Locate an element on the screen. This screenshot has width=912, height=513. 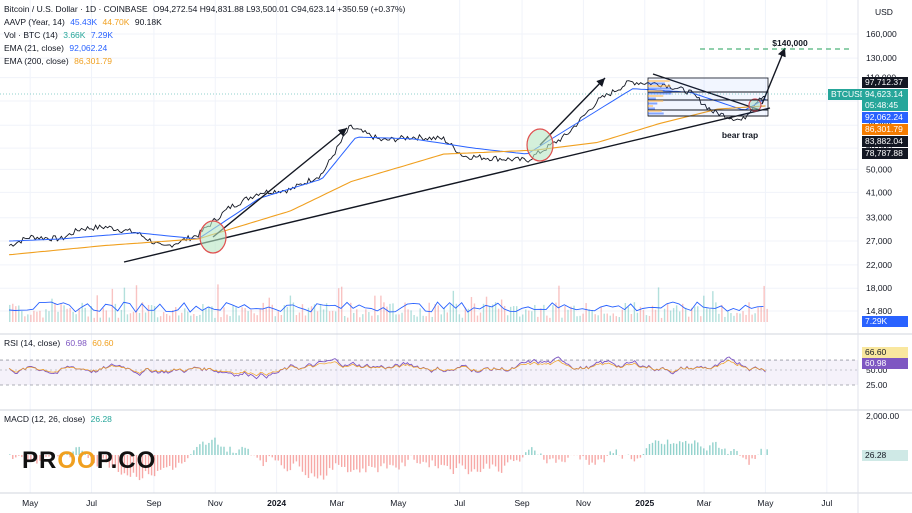
price-tick-label: 18,000 is located at coordinates (879, 288).